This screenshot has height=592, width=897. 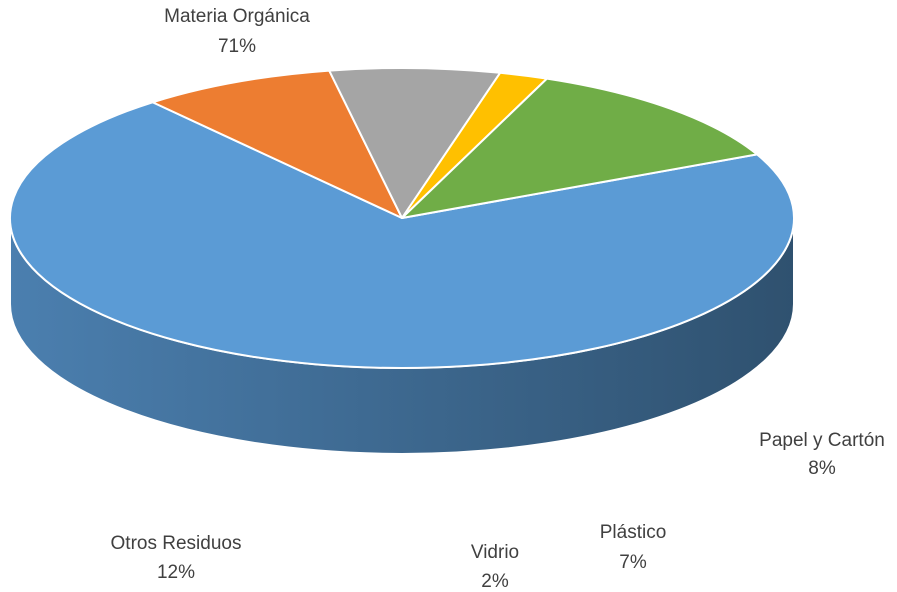 I want to click on label-pl-stico: Plástico, so click(x=633, y=532).